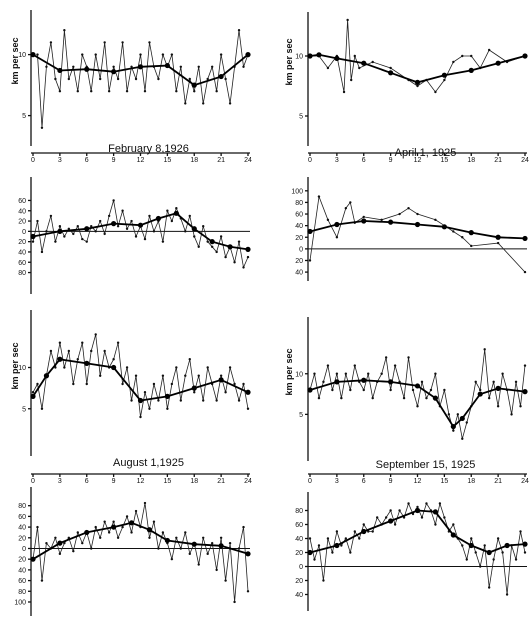 The height and width of the screenshot is (635, 530). What do you see at coordinates (299, 57) in the screenshot?
I see `y-tick-label: 10` at bounding box center [299, 57].